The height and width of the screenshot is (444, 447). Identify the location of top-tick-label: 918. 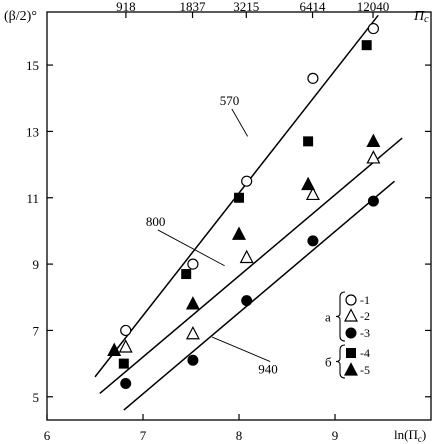
(126, 7).